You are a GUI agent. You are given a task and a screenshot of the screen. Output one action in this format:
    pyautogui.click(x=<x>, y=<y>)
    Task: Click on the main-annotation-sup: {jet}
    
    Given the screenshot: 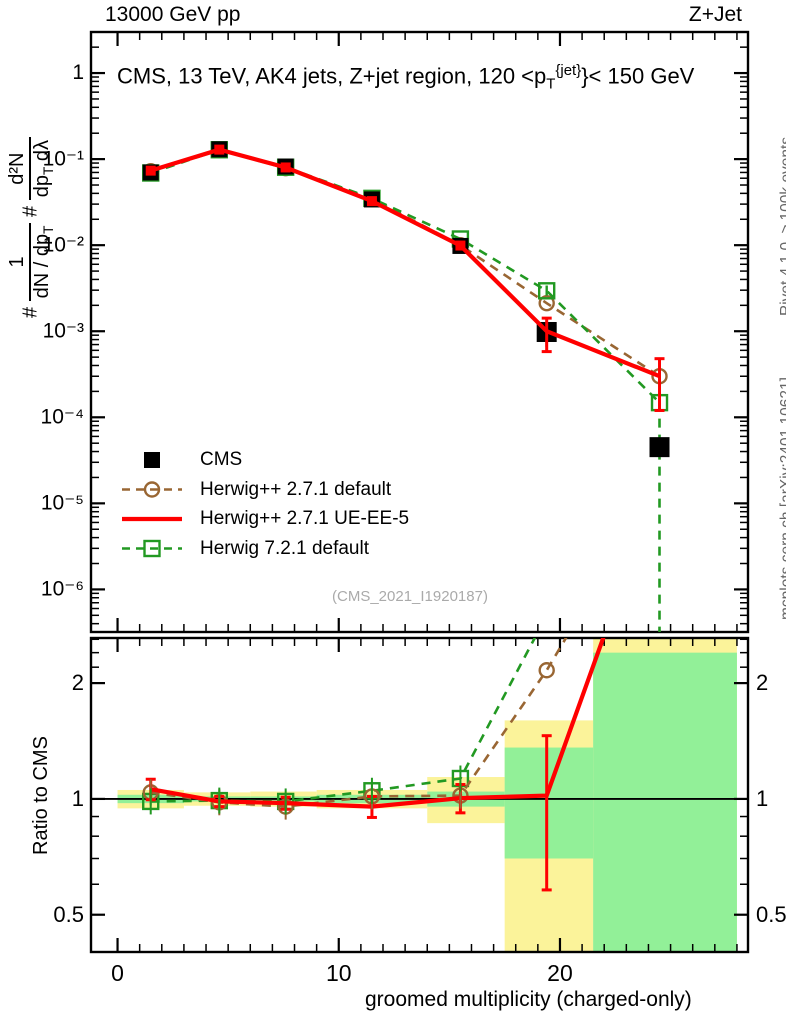 What is the action you would take?
    pyautogui.click(x=568, y=70)
    